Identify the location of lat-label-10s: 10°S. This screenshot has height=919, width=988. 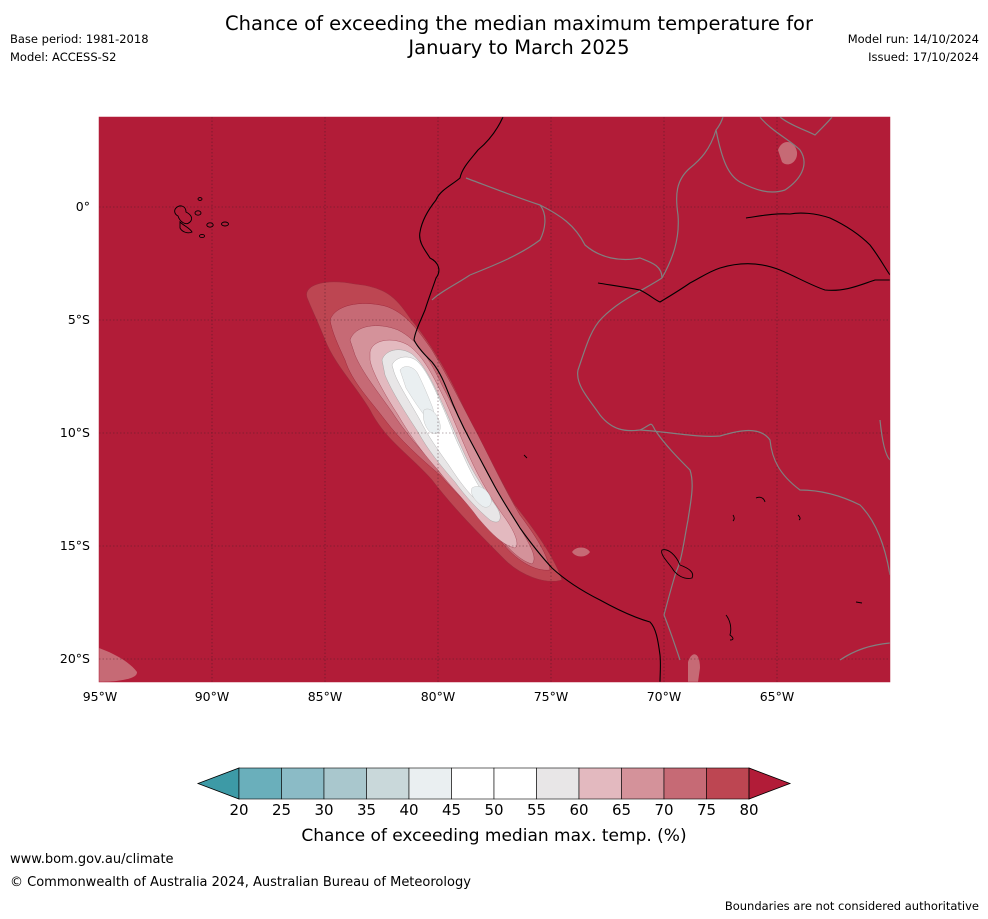
(74, 432).